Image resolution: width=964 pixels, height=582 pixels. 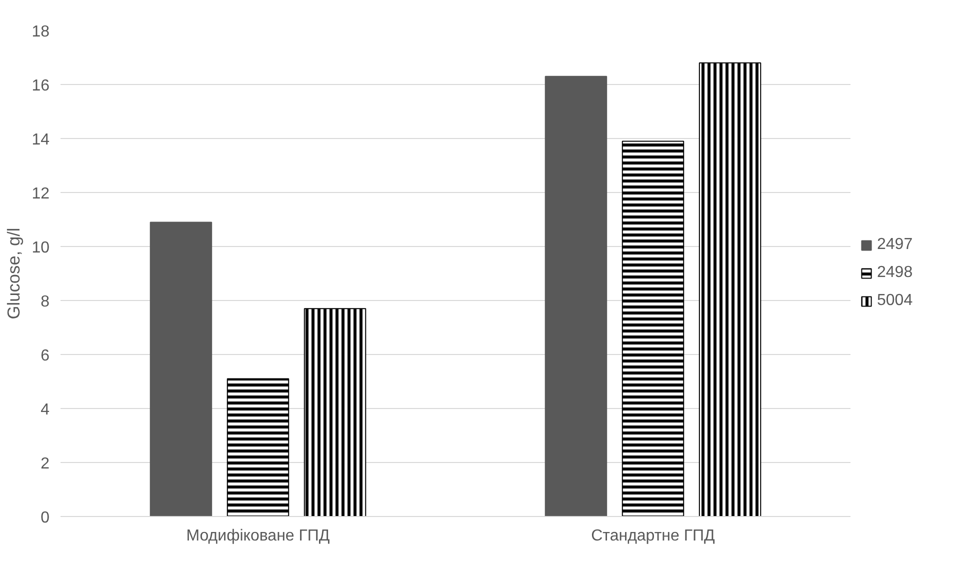 I want to click on y-tick-label: 4, so click(x=45, y=410).